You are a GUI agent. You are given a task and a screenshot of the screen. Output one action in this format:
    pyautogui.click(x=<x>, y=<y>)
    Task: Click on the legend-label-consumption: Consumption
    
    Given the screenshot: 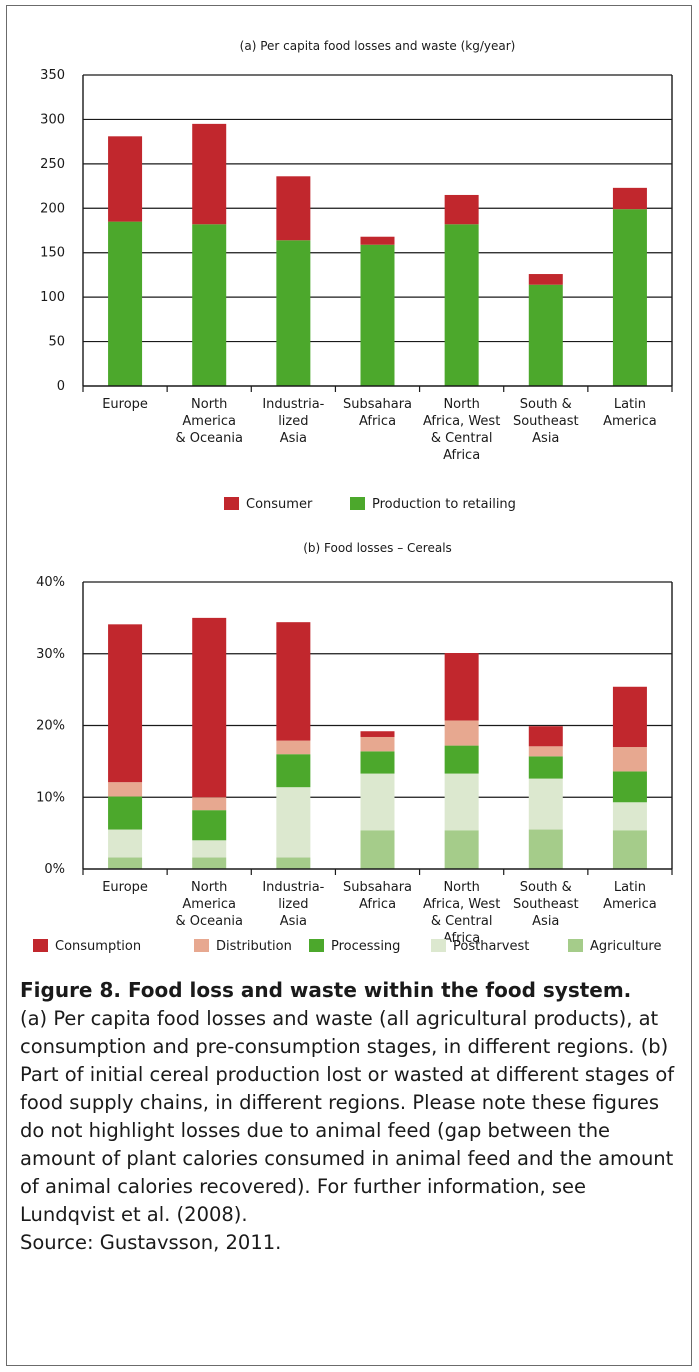 What is the action you would take?
    pyautogui.click(x=98, y=946)
    